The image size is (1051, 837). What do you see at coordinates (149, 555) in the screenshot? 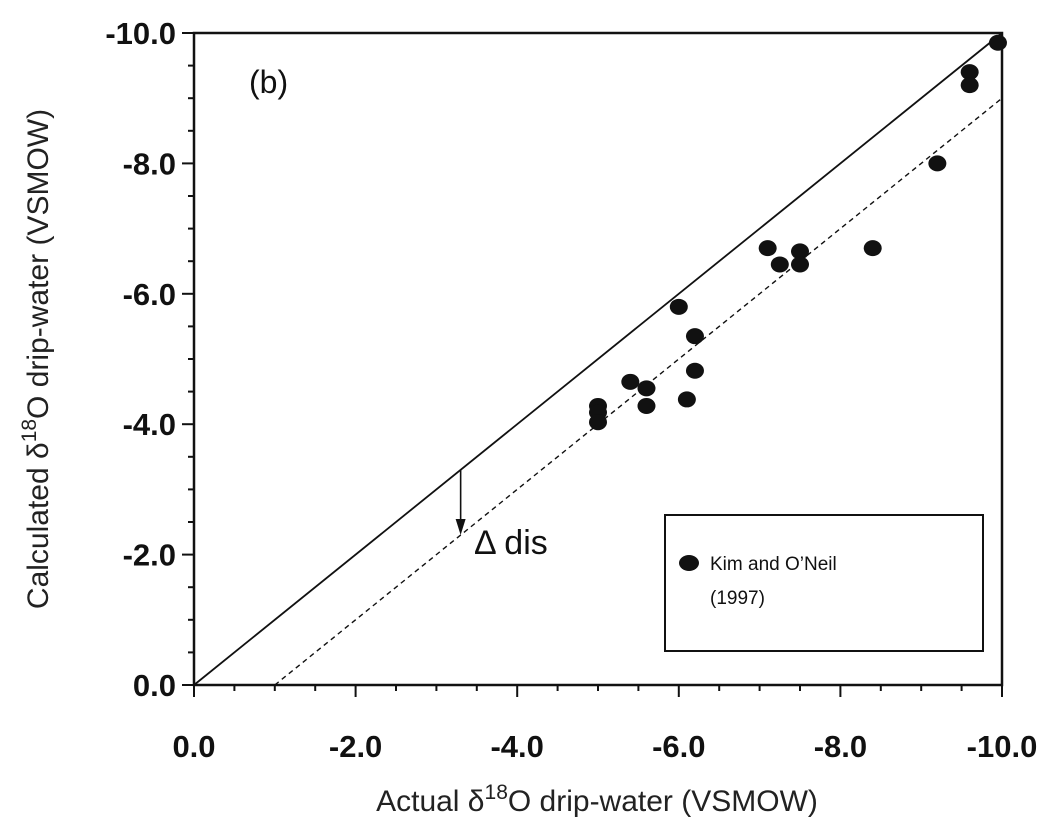
I see `y-tick-label: -2.0` at bounding box center [149, 555].